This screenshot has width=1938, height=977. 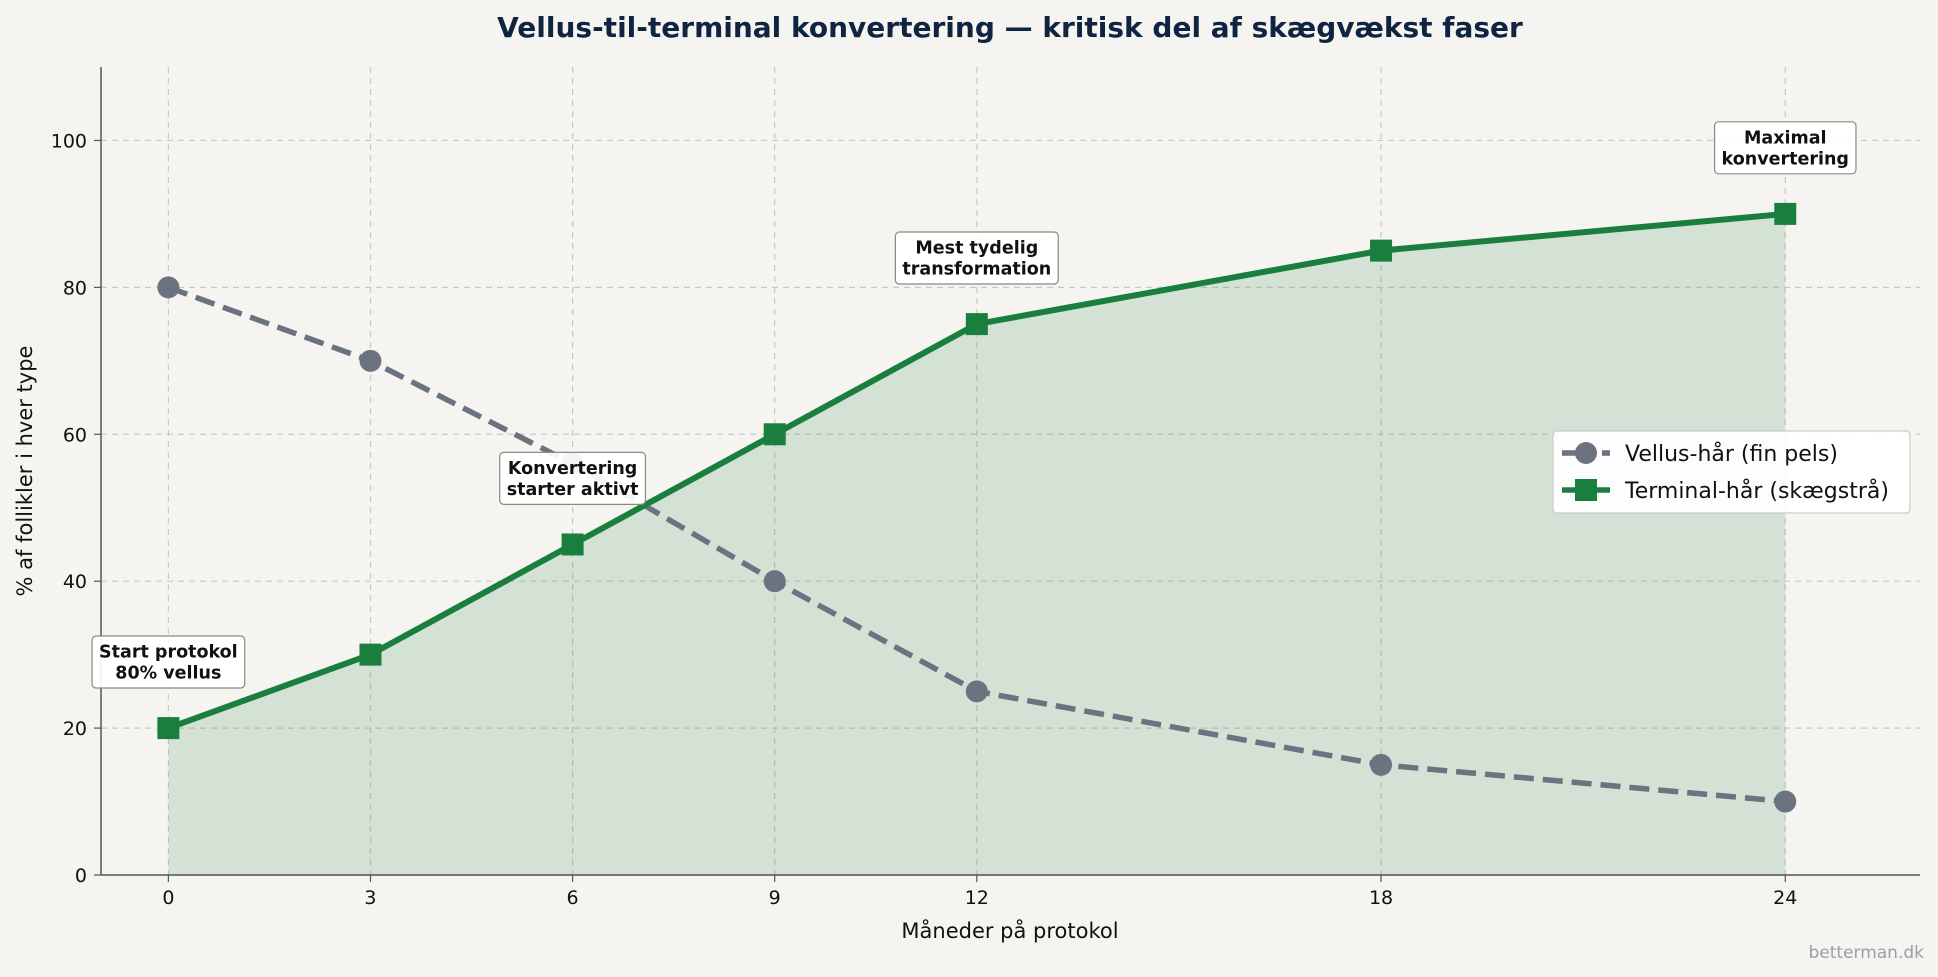 I want to click on y-axis-label: % af follikler i hver type, so click(x=25, y=471).